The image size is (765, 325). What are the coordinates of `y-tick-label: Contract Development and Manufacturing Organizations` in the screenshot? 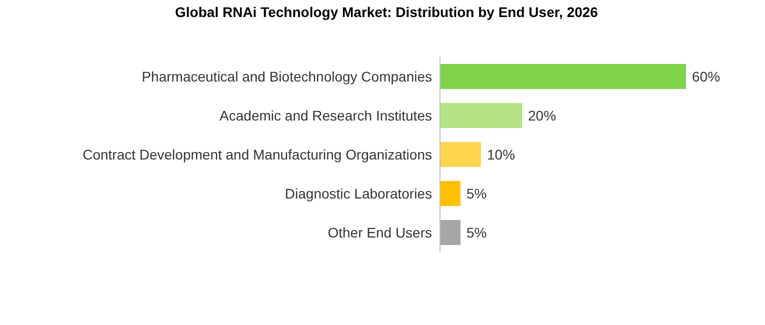 It's located at (257, 154).